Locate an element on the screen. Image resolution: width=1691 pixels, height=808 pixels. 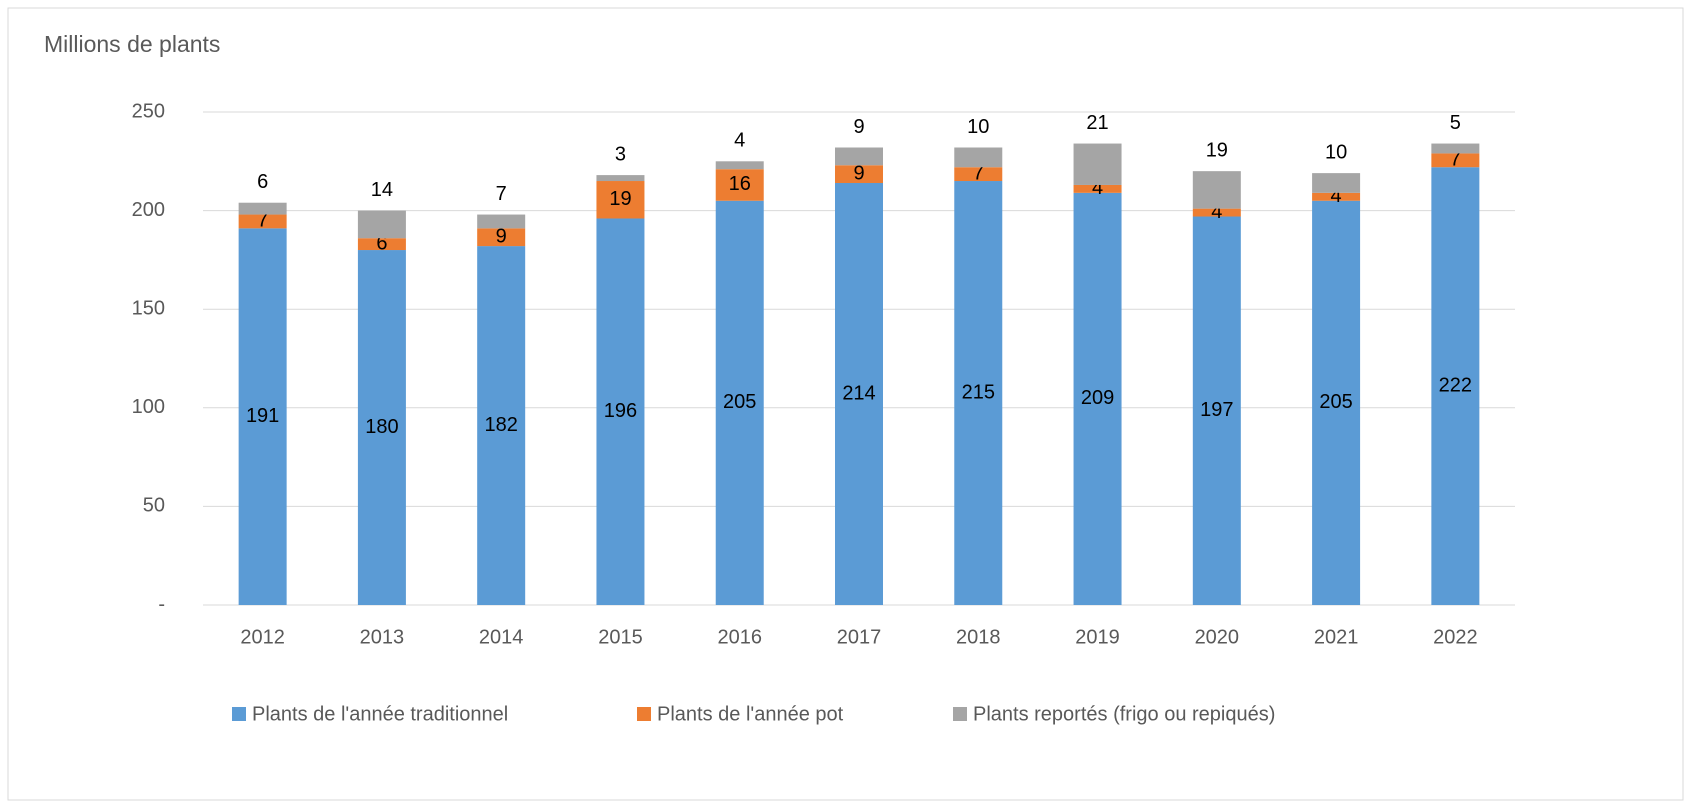
y-tick-label: 150 is located at coordinates (148, 308).